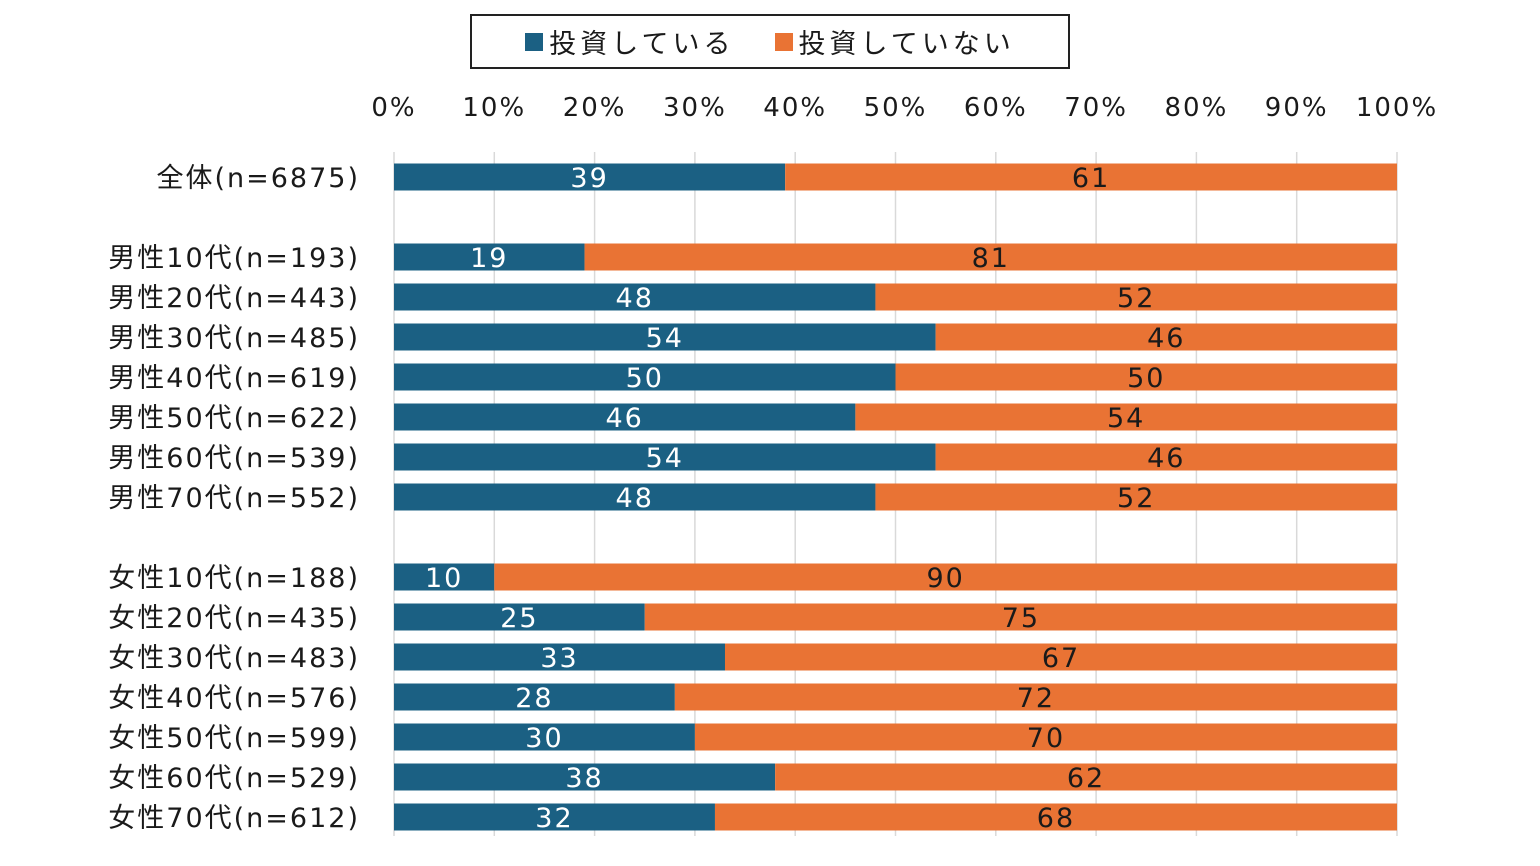 The height and width of the screenshot is (866, 1540). What do you see at coordinates (996, 108) in the screenshot?
I see `x-tick-label: 60%` at bounding box center [996, 108].